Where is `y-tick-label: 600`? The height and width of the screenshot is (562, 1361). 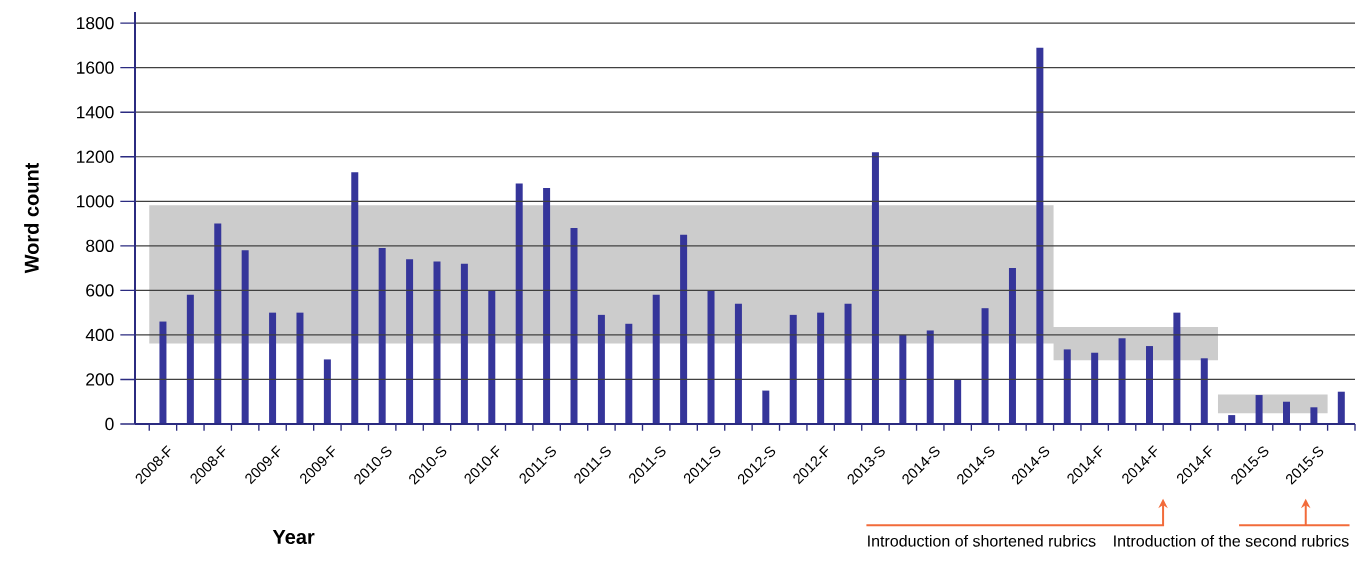 y-tick-label: 600 is located at coordinates (100, 290).